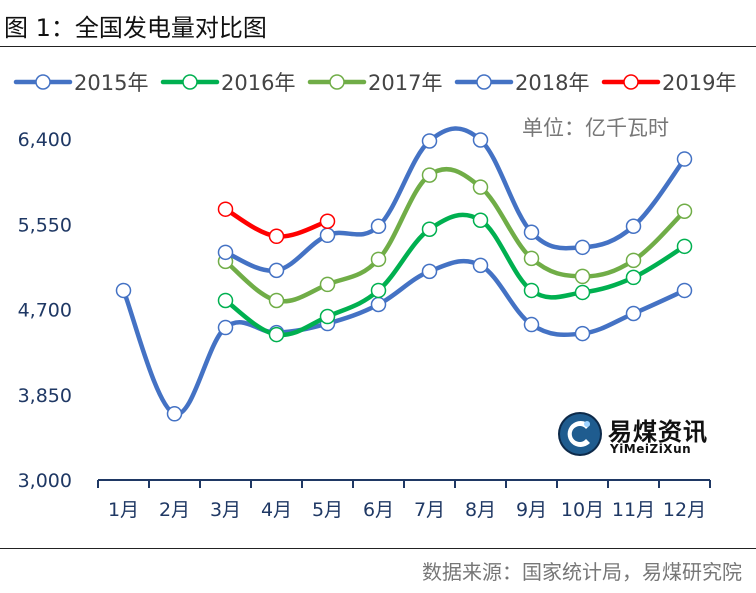 The width and height of the screenshot is (756, 593). Describe the element at coordinates (378, 23) in the screenshot. I see `title-bar: 图 1：全国发电量对比图` at that location.